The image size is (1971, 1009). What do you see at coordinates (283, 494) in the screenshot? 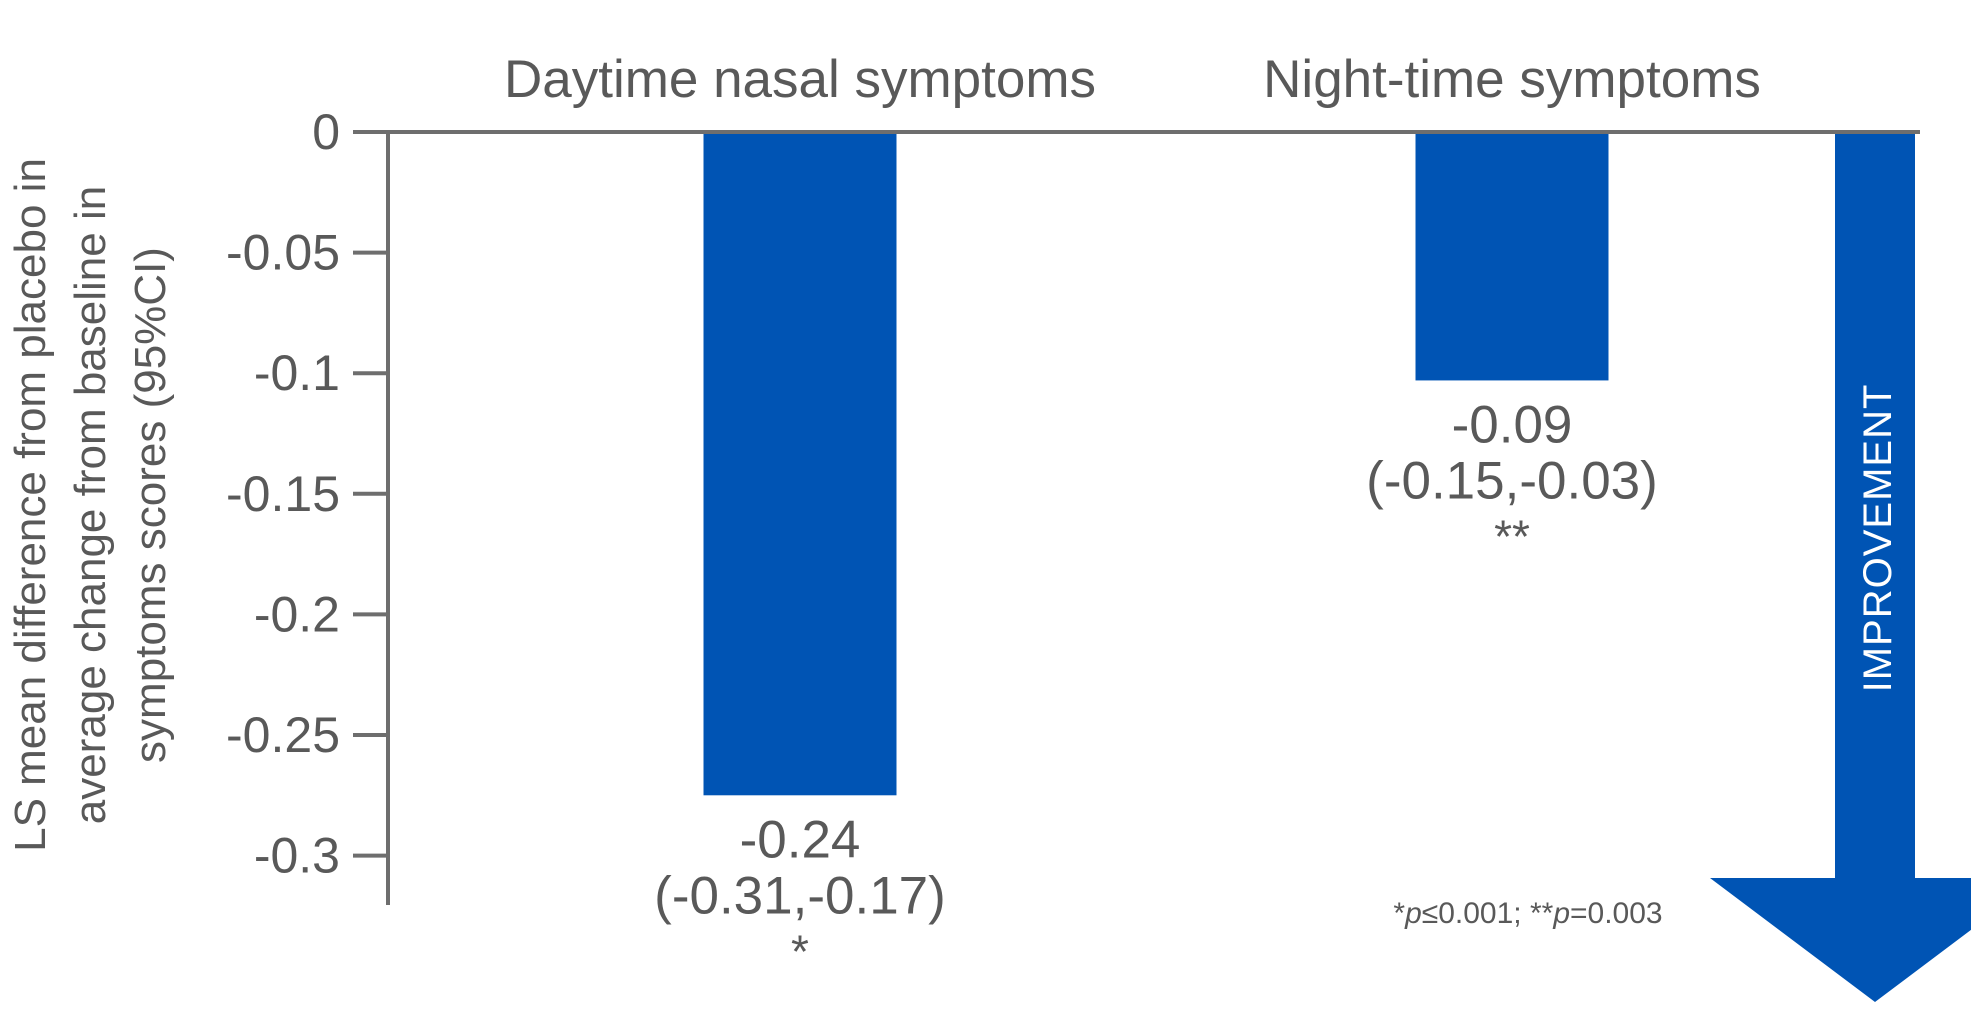
I see `y-tick-label: -0.15` at bounding box center [283, 494].